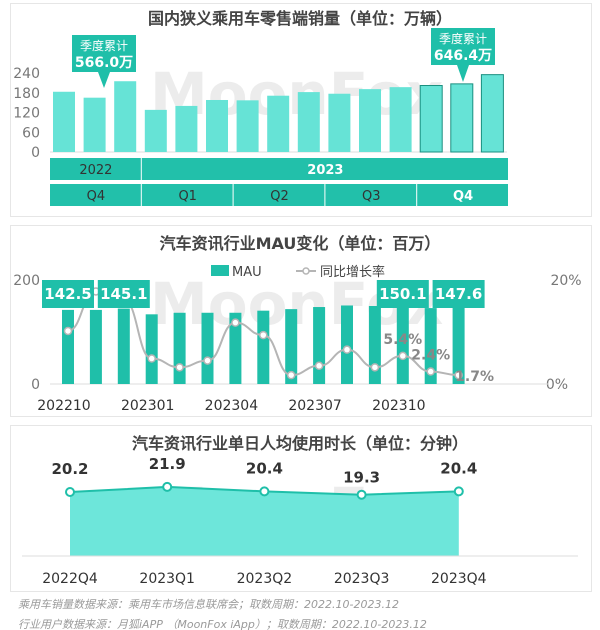 This screenshot has height=630, width=600. What do you see at coordinates (147, 406) in the screenshot?
I see `x-tick-label: 202301` at bounding box center [147, 406].